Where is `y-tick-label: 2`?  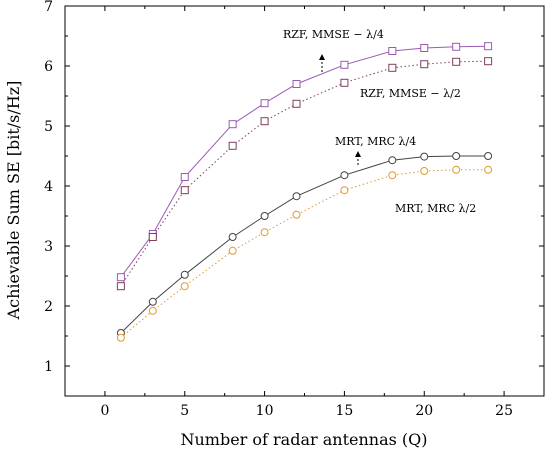
y-tick-label: 2 is located at coordinates (48, 307).